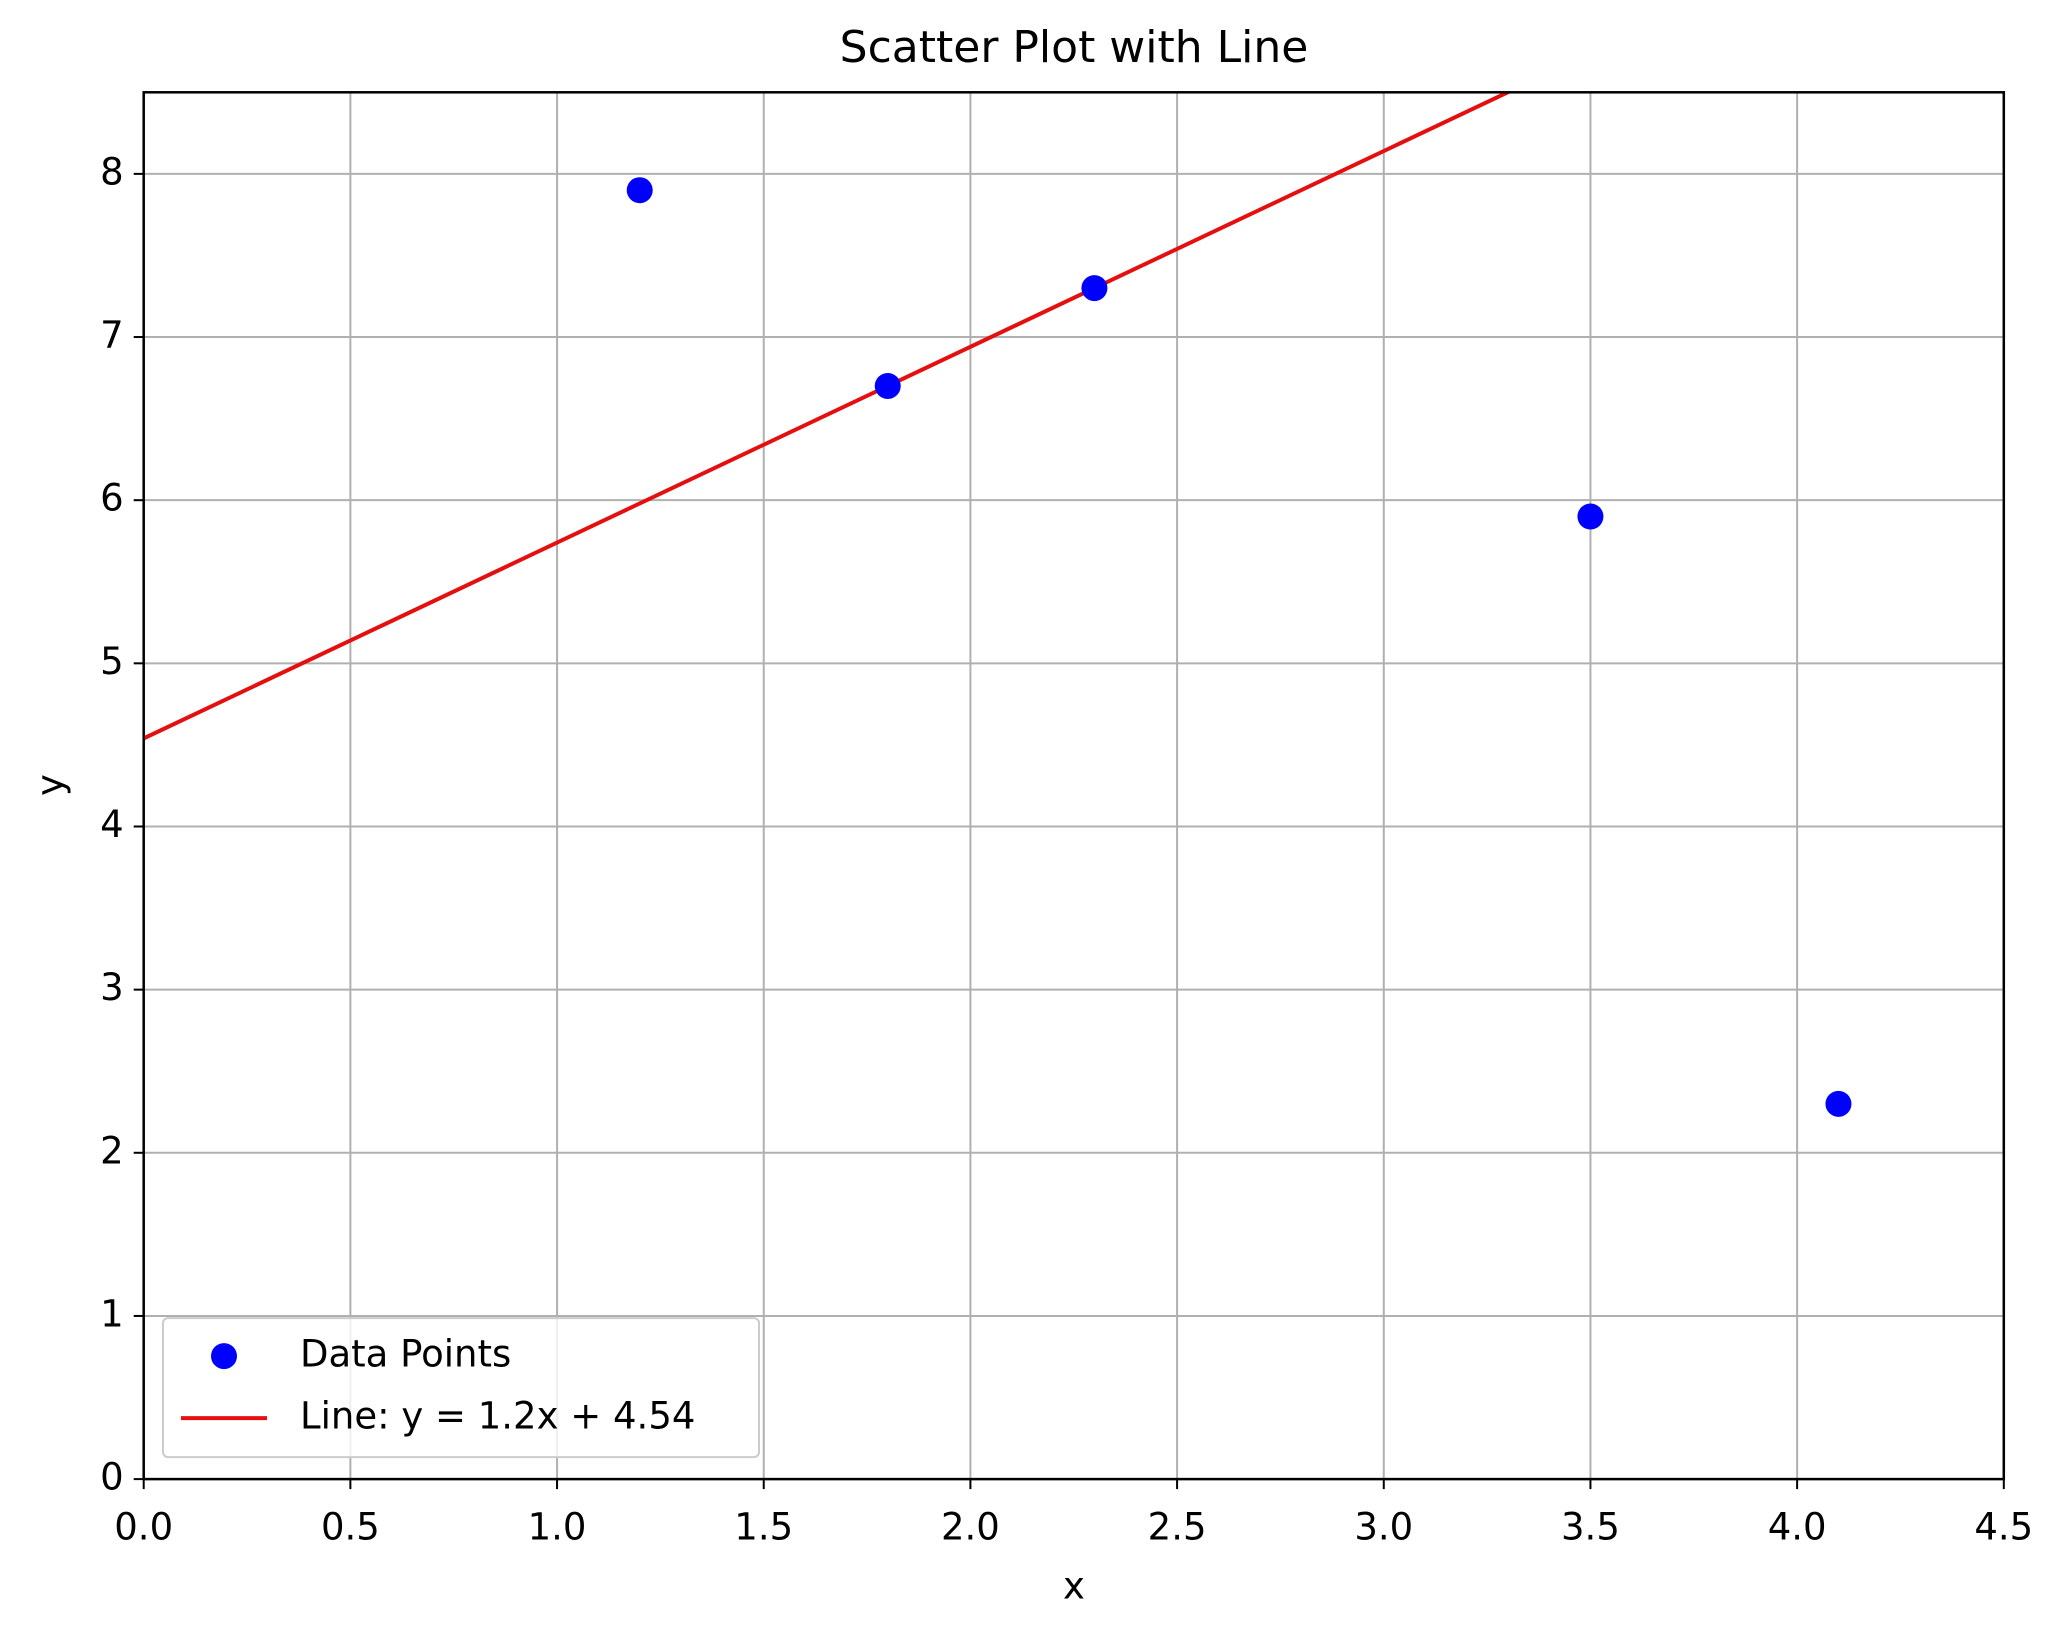  What do you see at coordinates (1383, 1527) in the screenshot?
I see `x-tick-label: 3.0` at bounding box center [1383, 1527].